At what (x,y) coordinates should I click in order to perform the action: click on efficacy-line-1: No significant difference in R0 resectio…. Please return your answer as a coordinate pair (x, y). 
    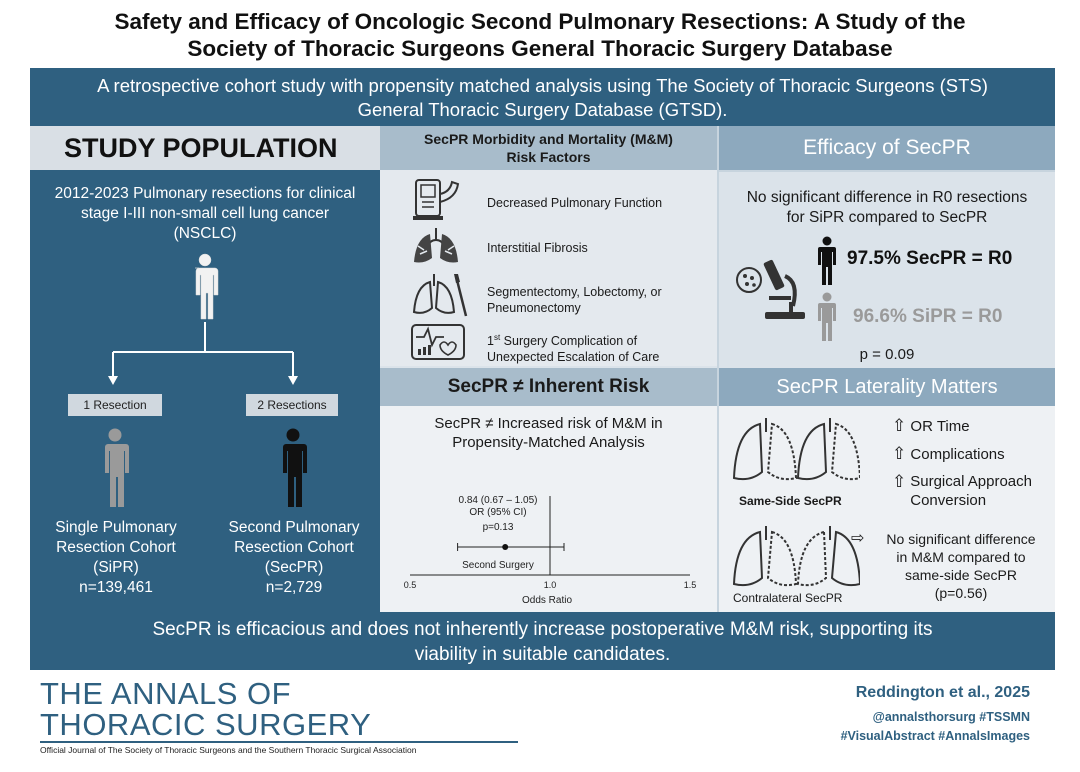
    Looking at the image, I should click on (887, 197).